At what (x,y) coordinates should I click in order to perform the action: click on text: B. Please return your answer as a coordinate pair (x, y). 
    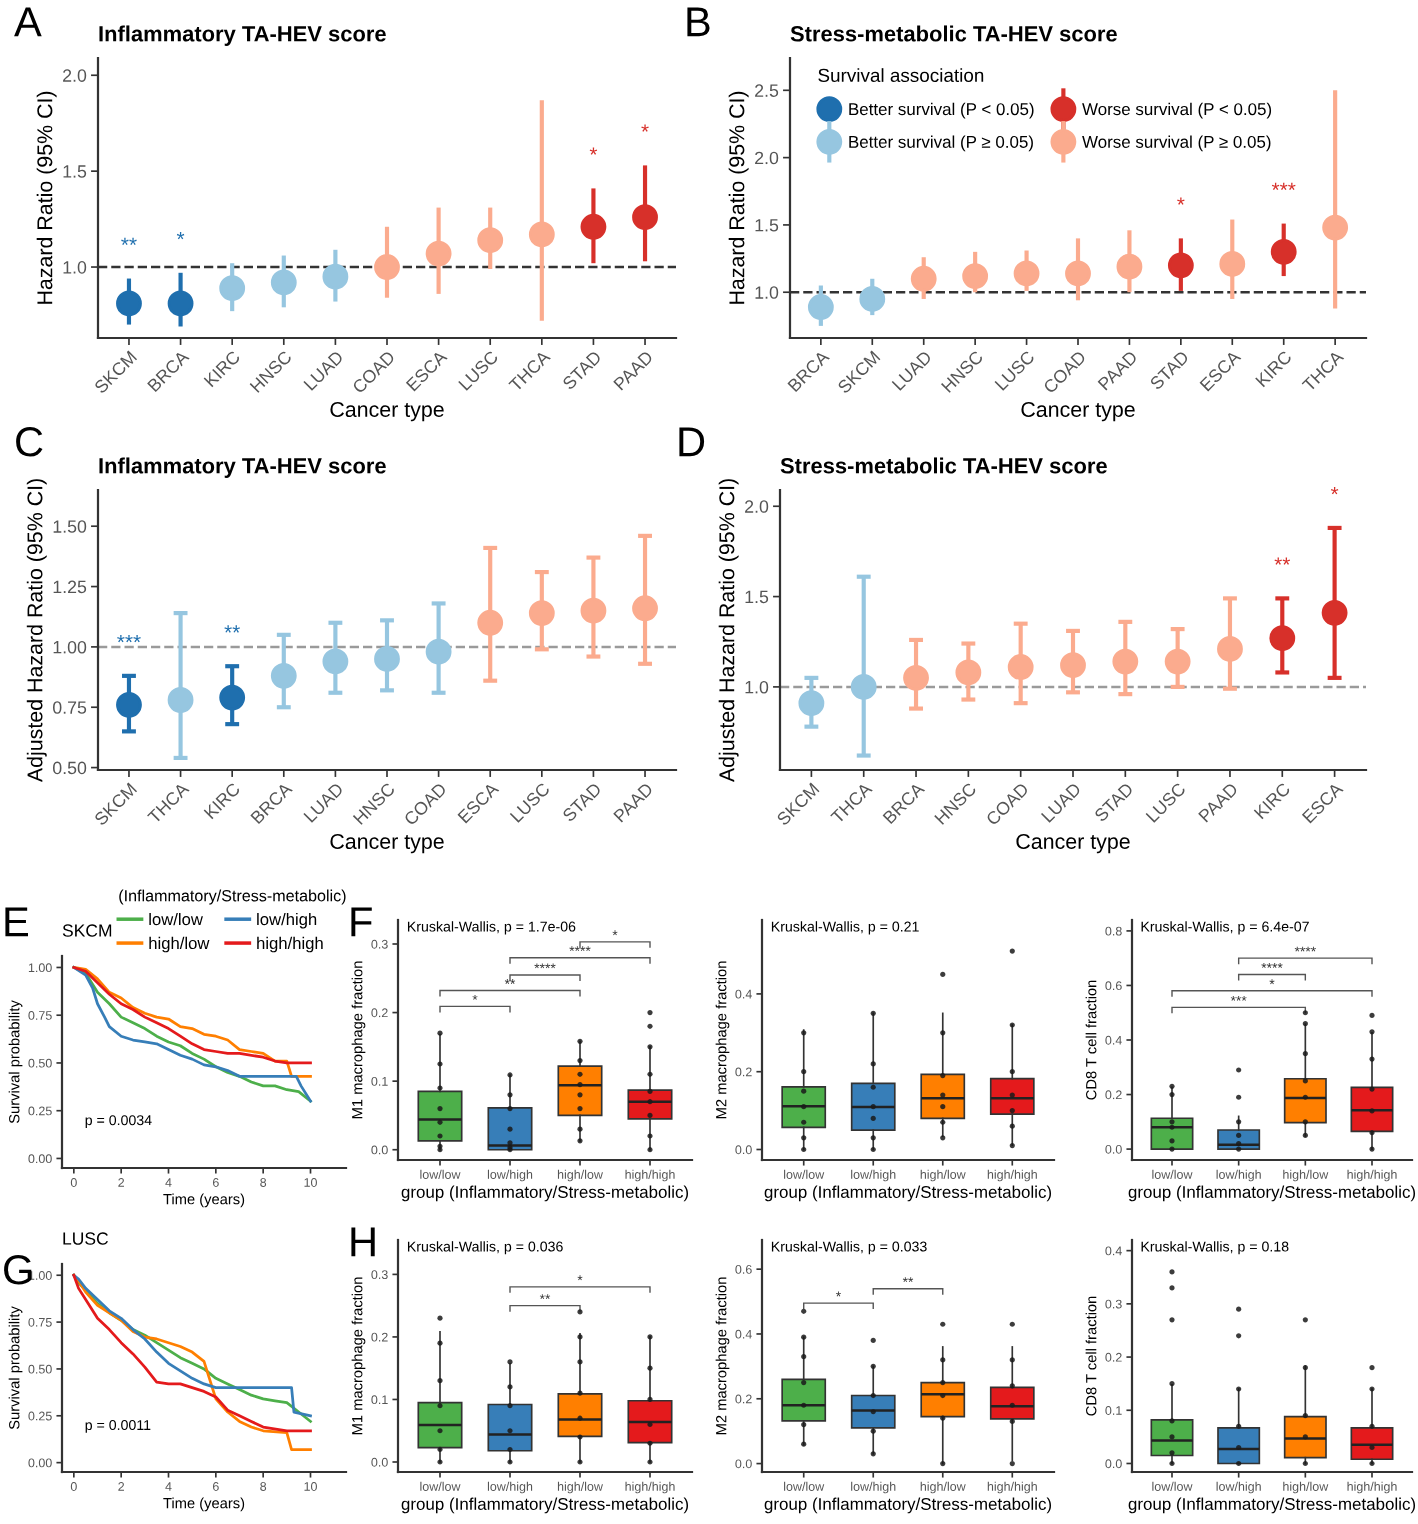
    Looking at the image, I should click on (698, 22).